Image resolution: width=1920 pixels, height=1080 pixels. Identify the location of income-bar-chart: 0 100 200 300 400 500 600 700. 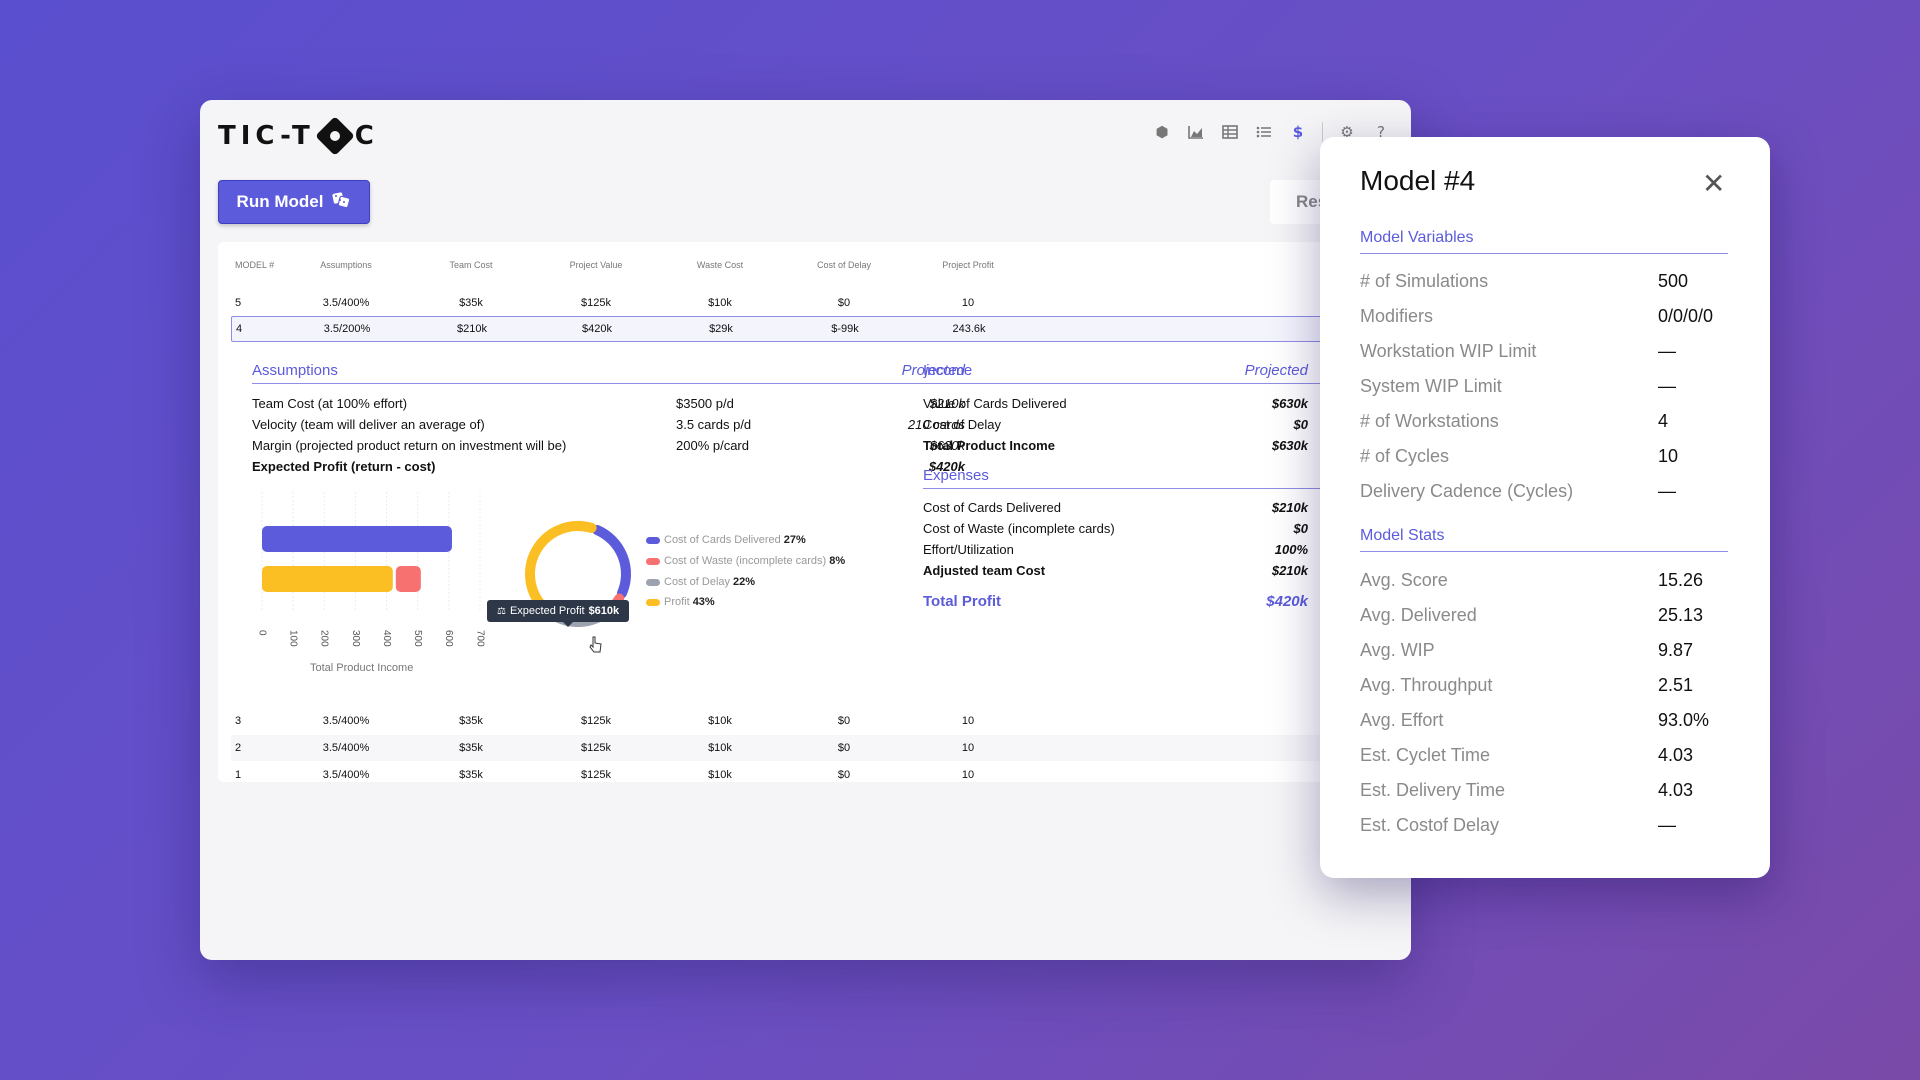
(370, 569).